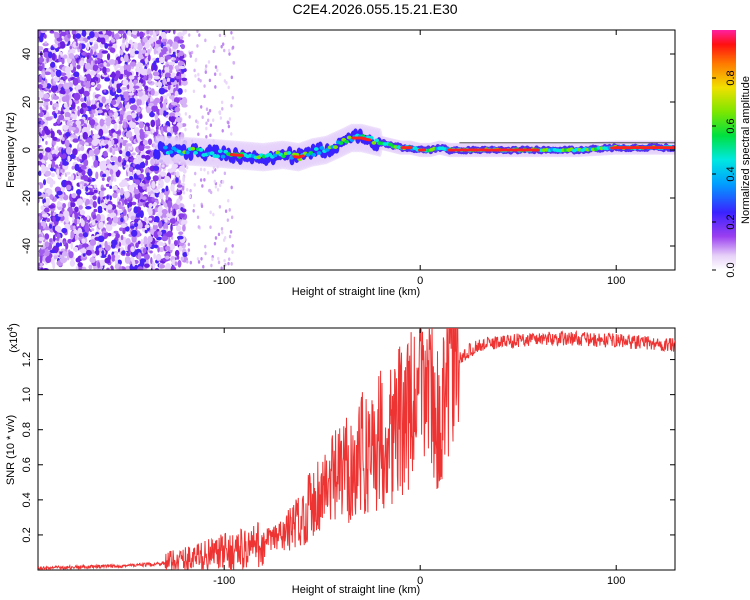 This screenshot has width=750, height=600. I want to click on spectrogram-x-label: Height of straight line (km), so click(356, 292).